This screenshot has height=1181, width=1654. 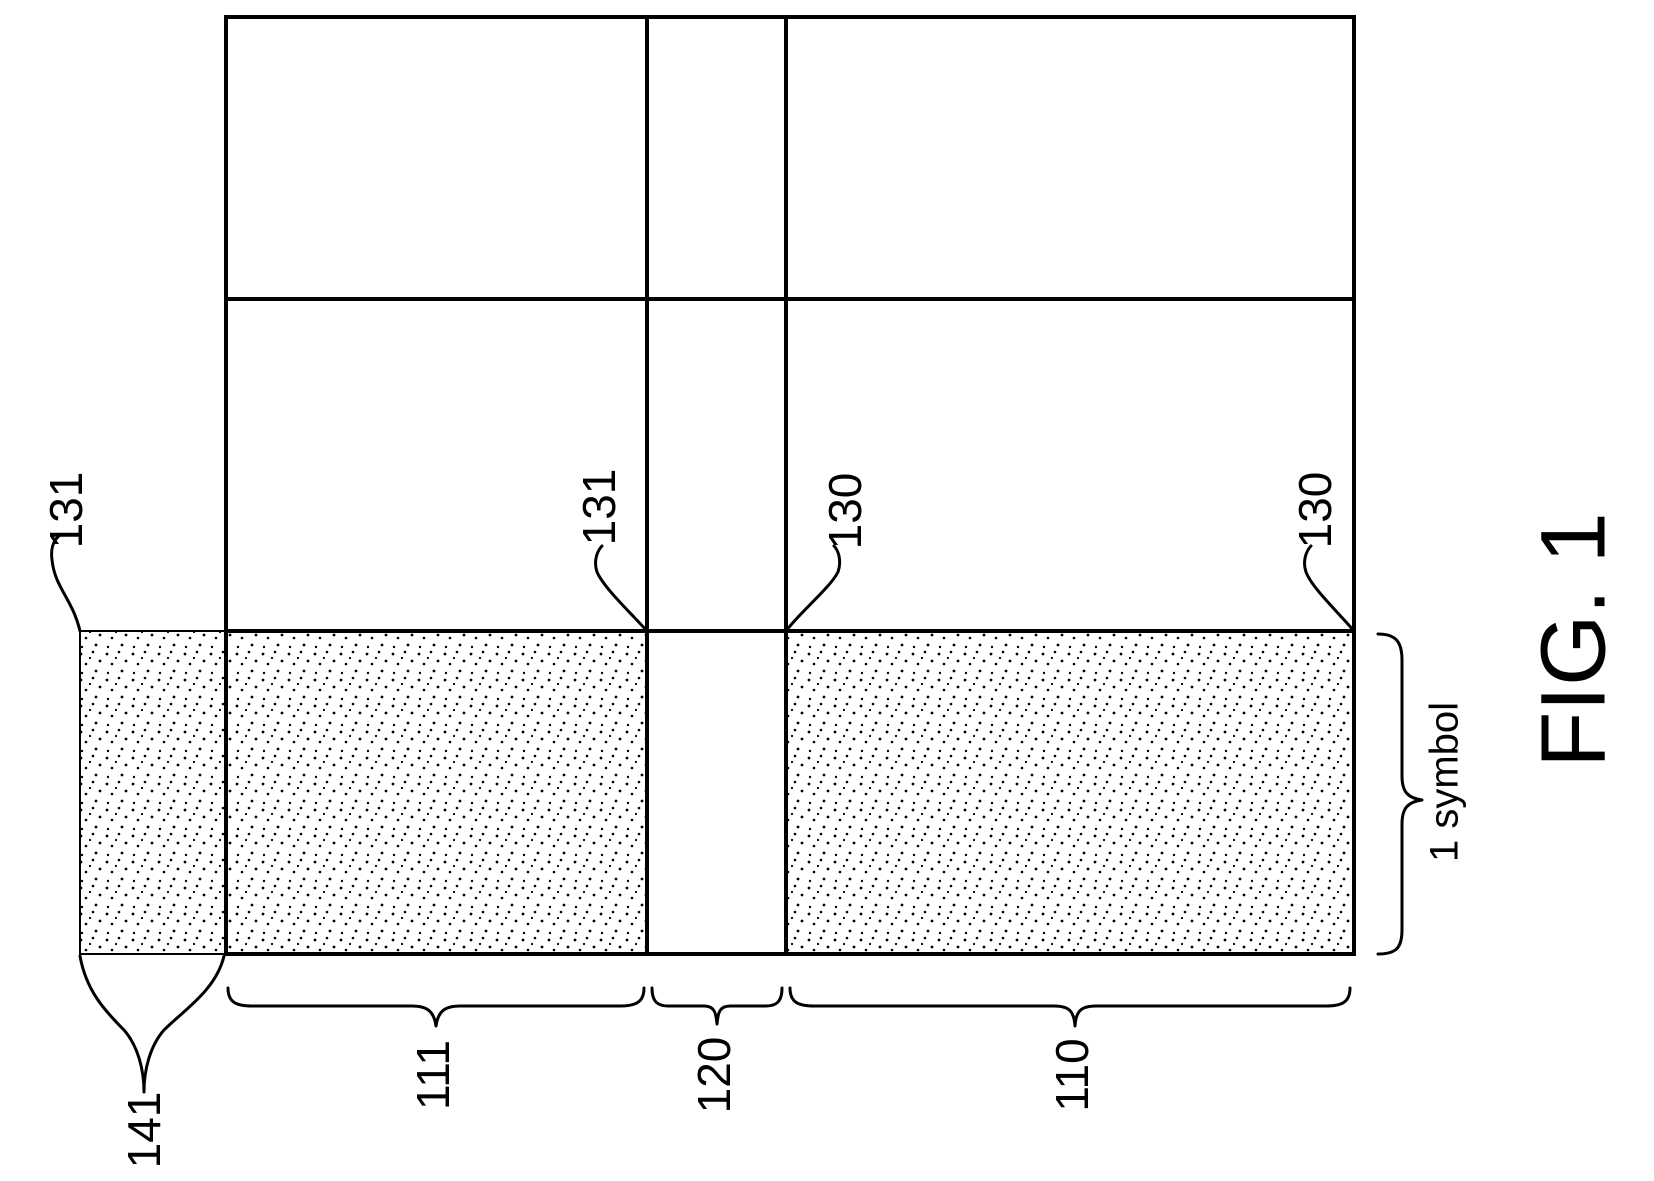 What do you see at coordinates (66, 583) in the screenshot?
I see `callout-131-left-leader` at bounding box center [66, 583].